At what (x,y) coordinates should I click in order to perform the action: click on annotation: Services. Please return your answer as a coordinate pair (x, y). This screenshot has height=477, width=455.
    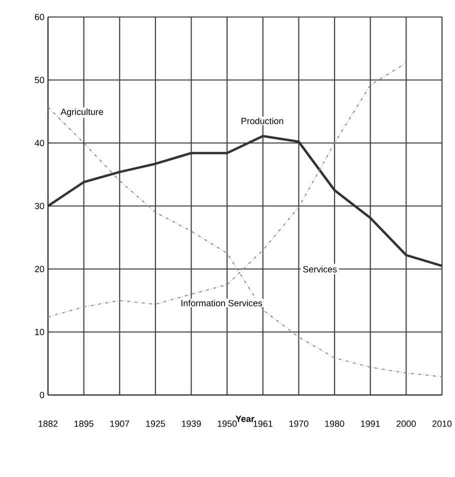
    Looking at the image, I should click on (319, 269).